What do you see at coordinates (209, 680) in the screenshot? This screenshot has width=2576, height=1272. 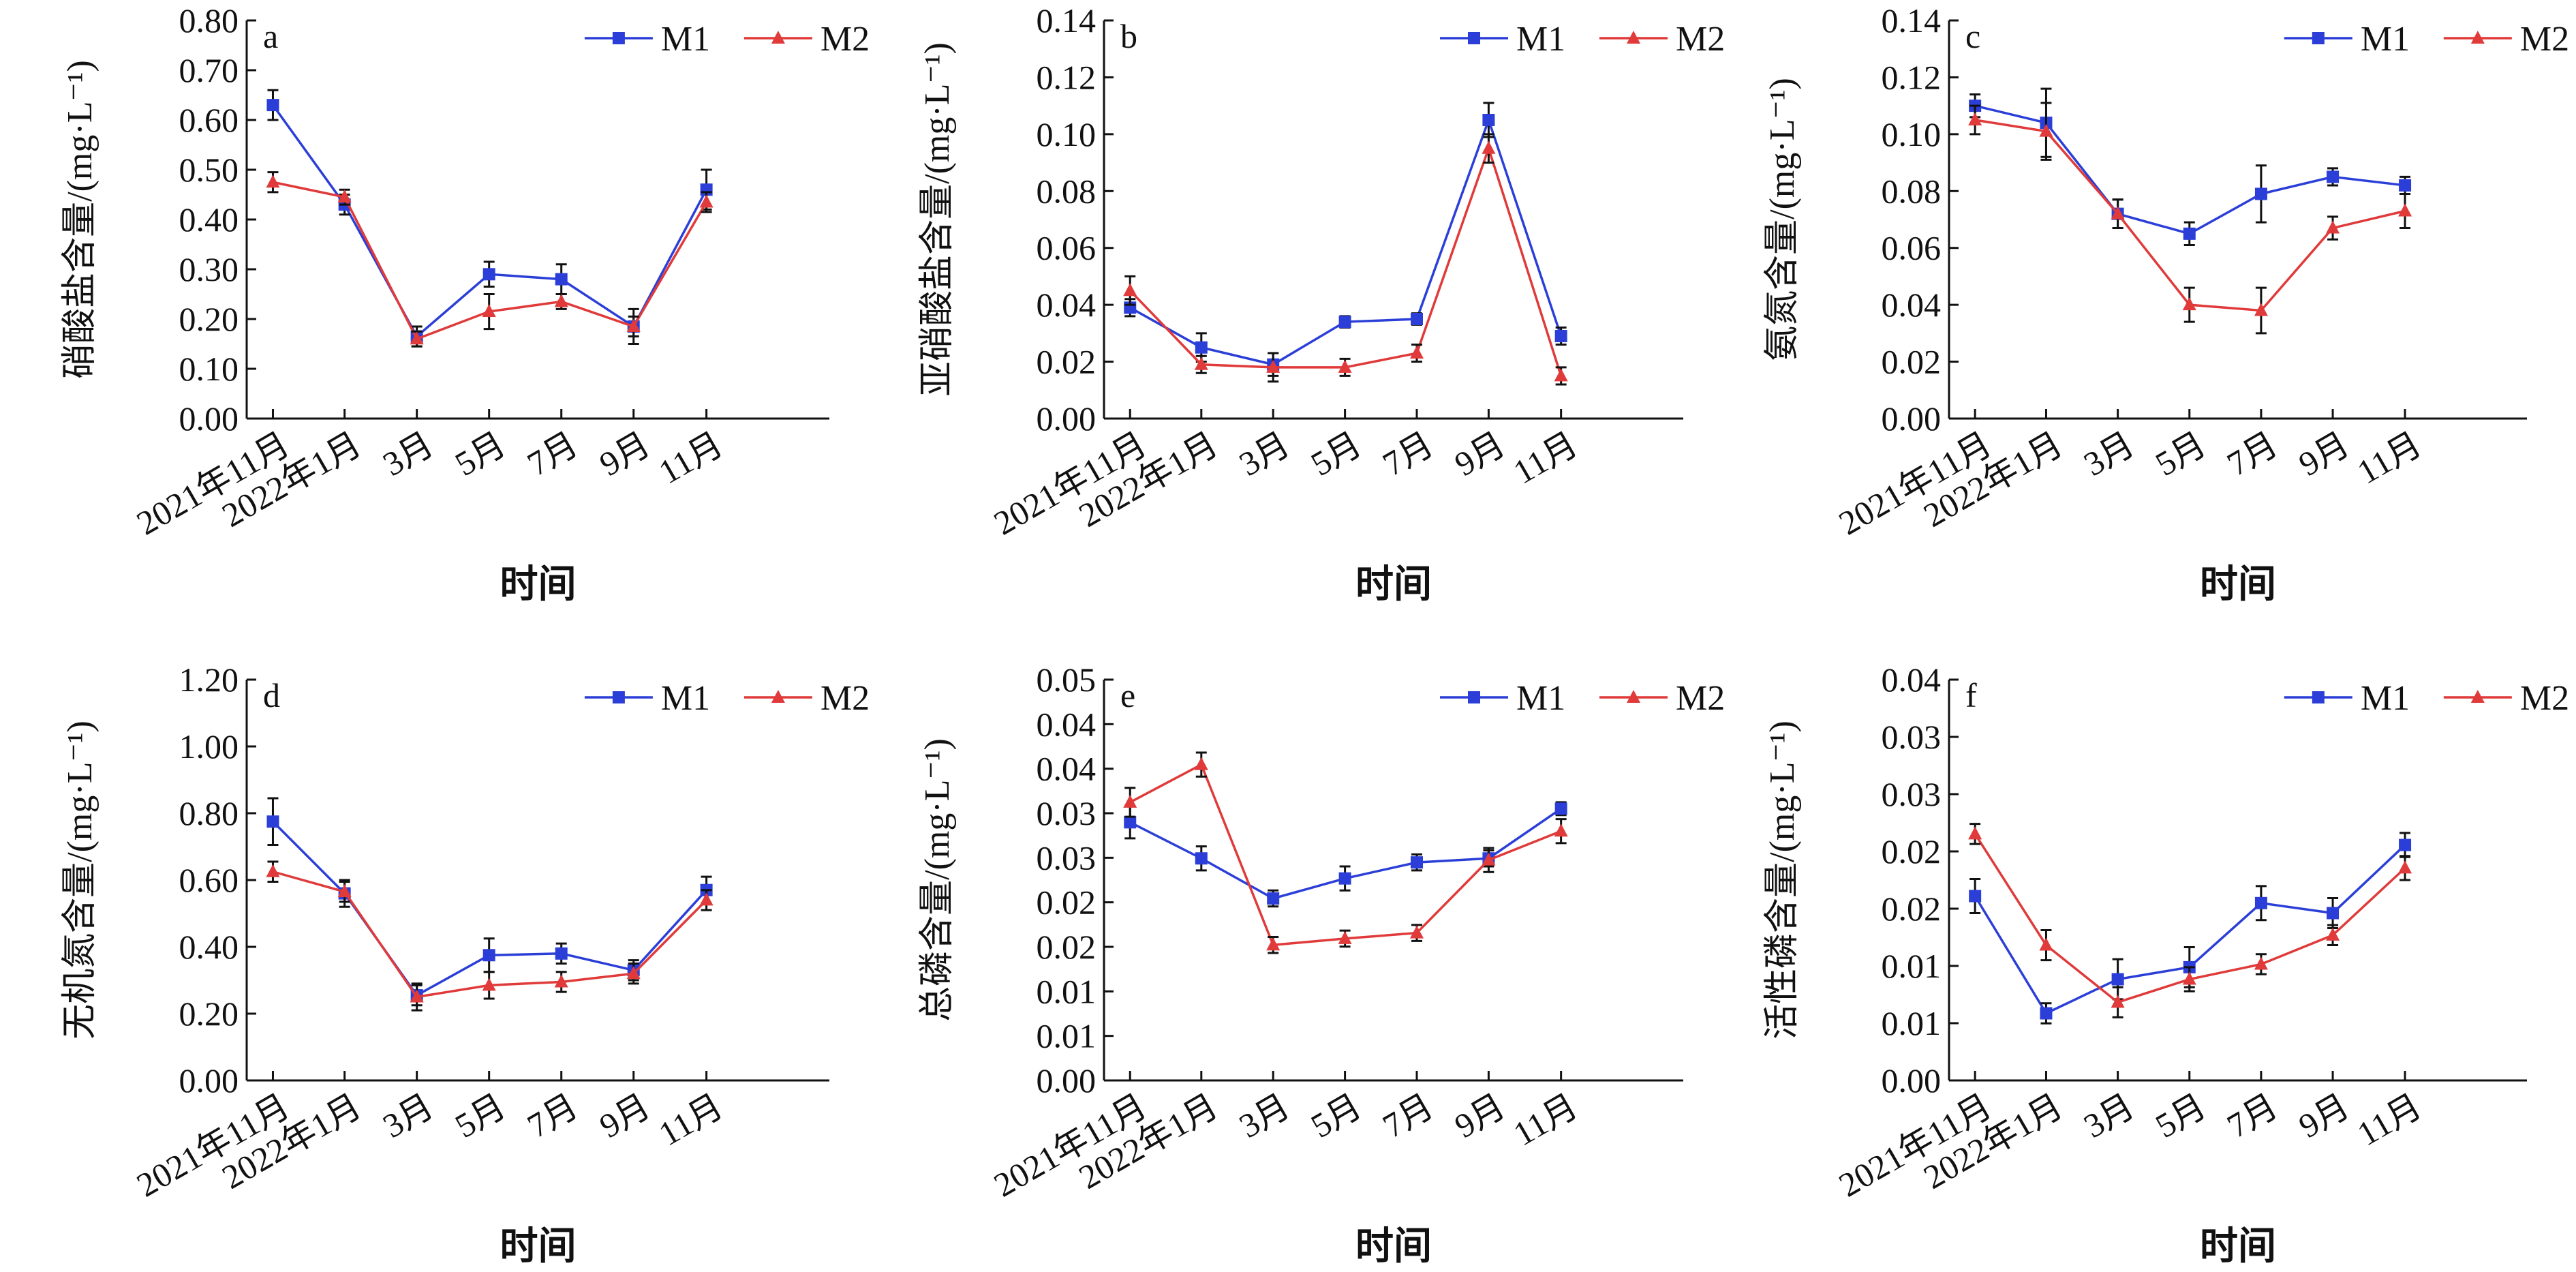 I see `y-tick-label: 1.20` at bounding box center [209, 680].